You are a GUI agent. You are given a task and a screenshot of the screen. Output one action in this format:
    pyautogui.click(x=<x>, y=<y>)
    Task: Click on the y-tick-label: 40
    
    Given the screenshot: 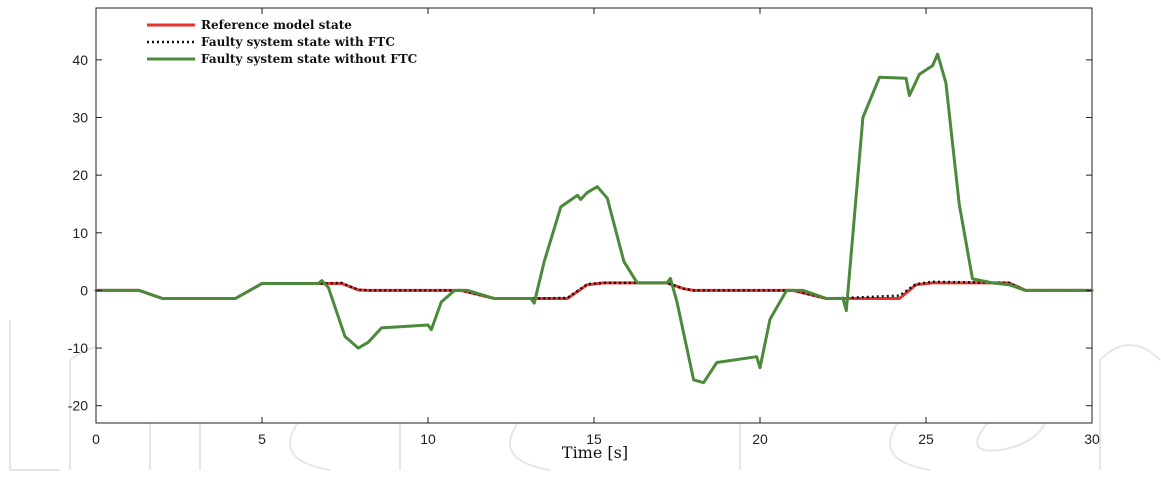 What is the action you would take?
    pyautogui.click(x=80, y=60)
    